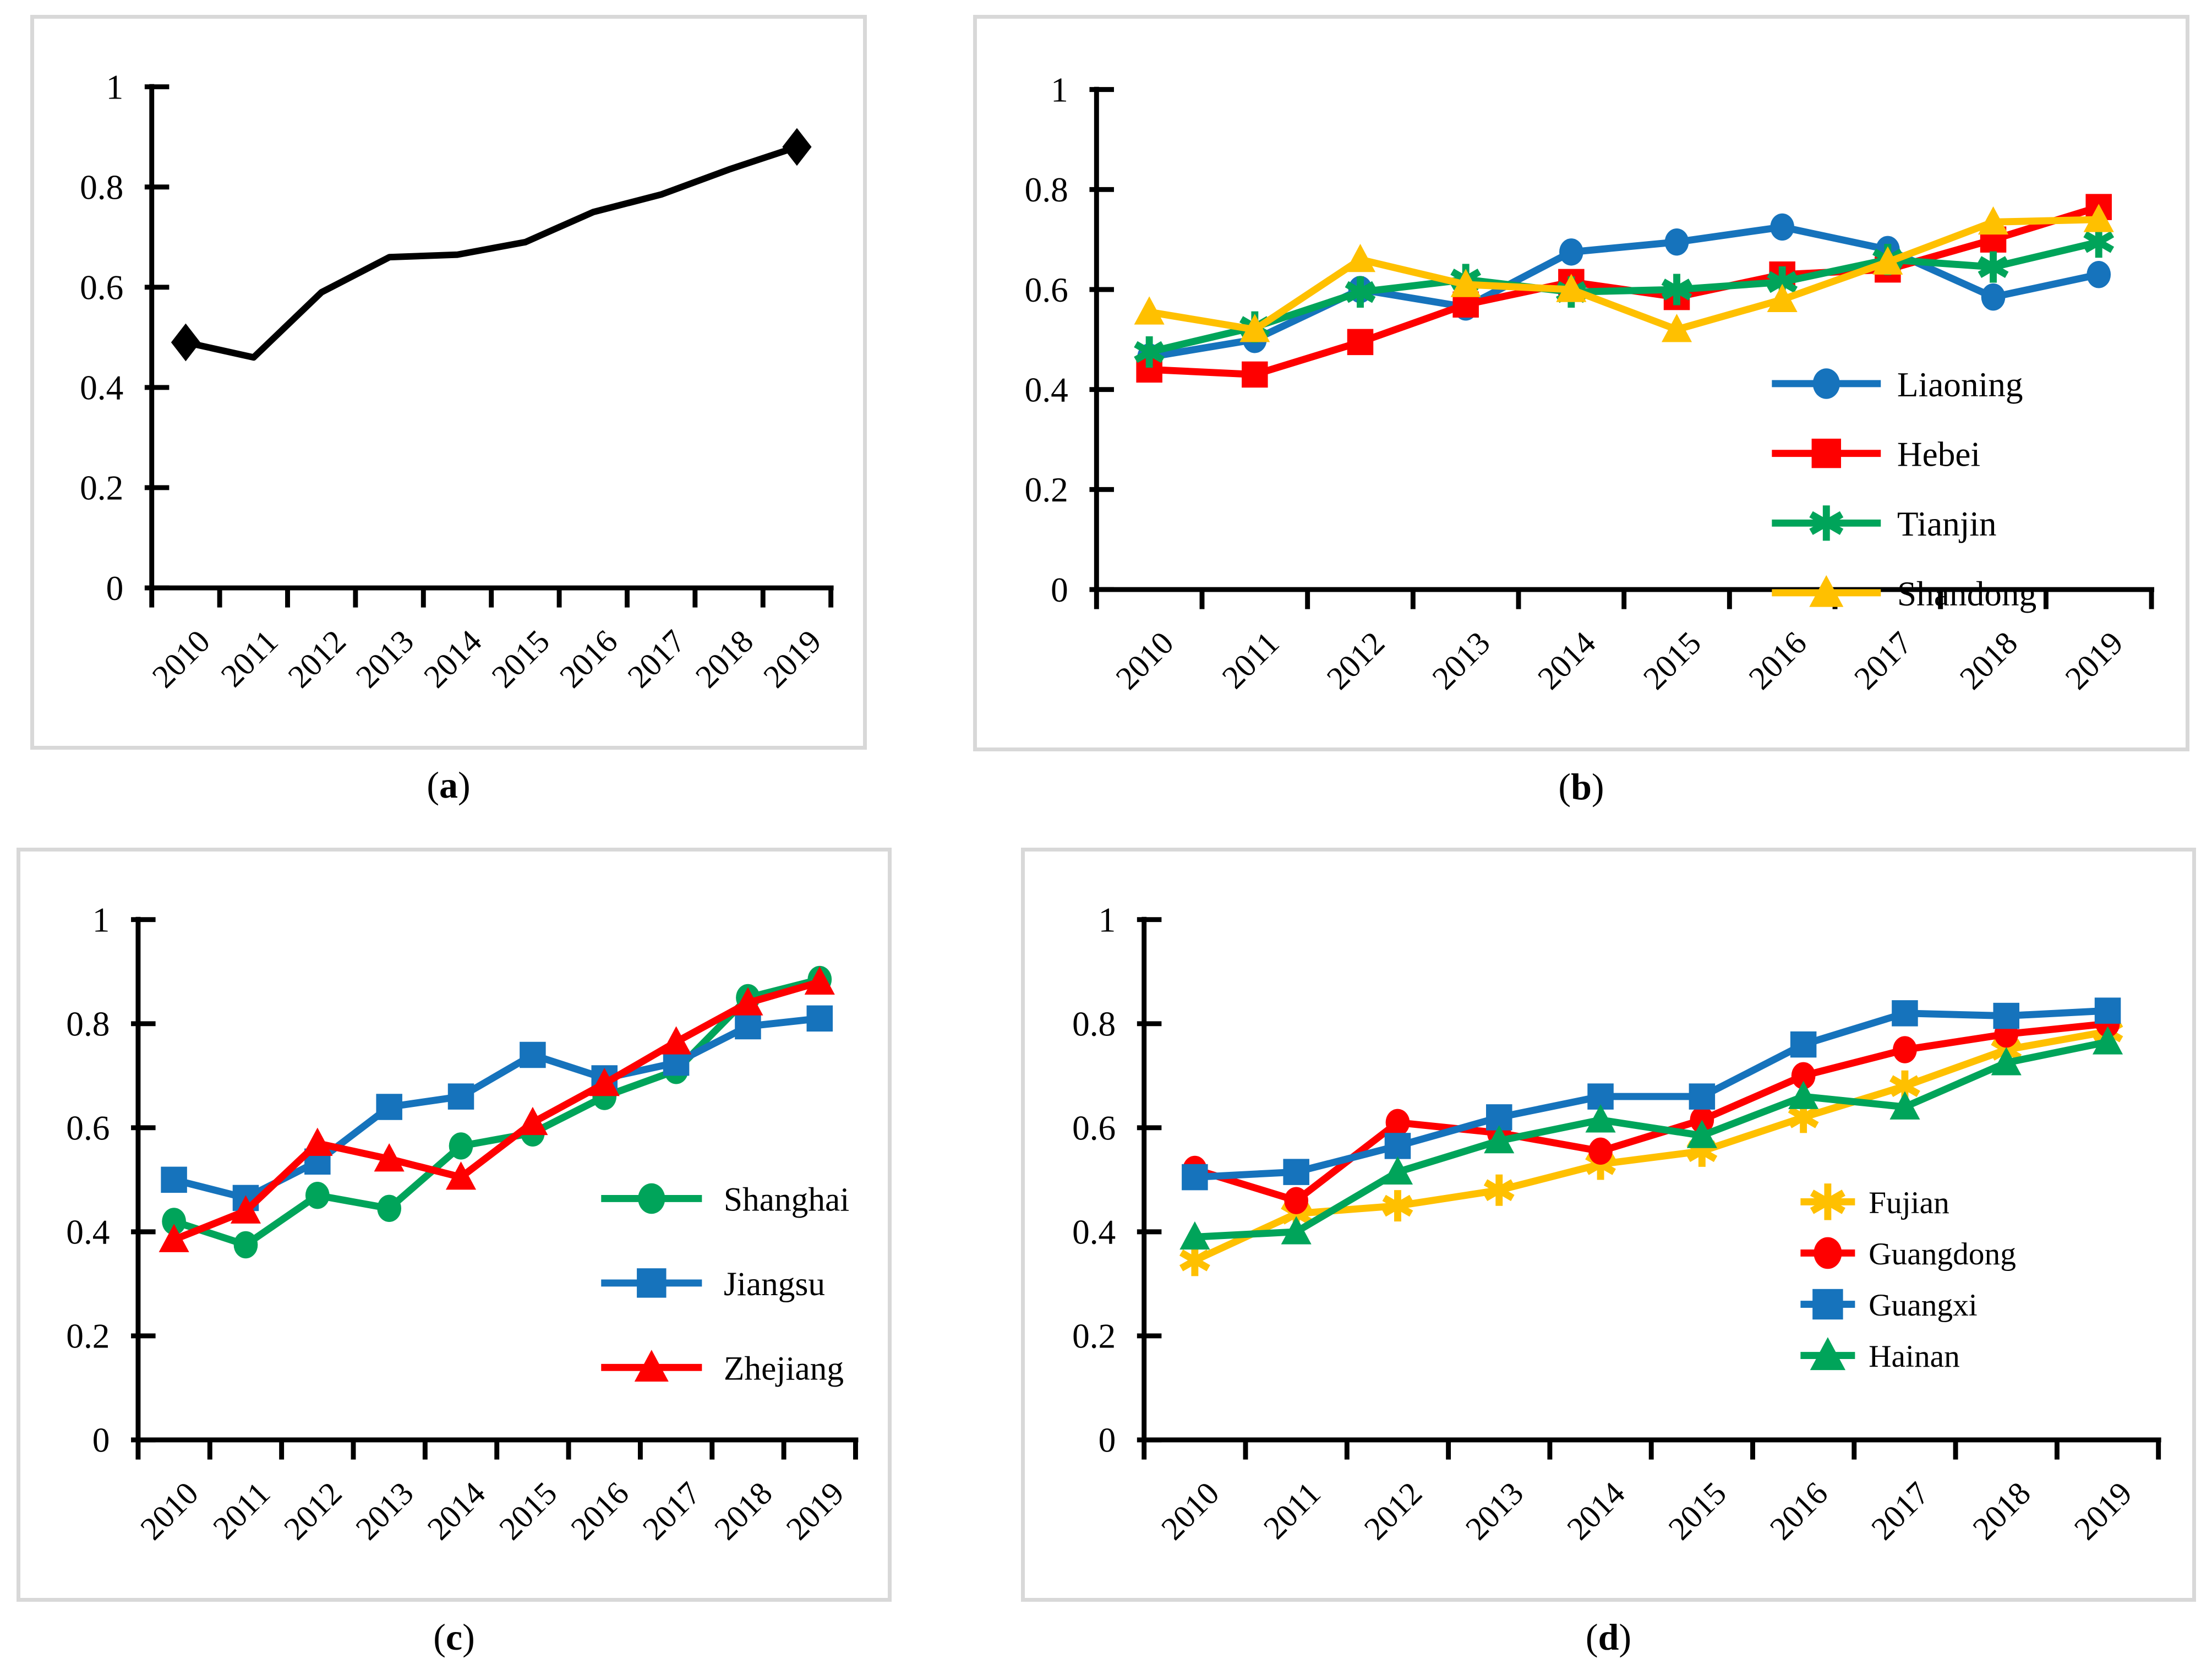  I want to click on y-tick-label: 0.2, so click(102, 488).